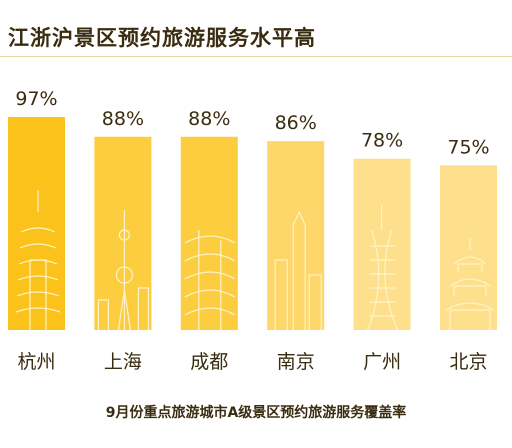  Describe the element at coordinates (382, 141) in the screenshot. I see `value-label: 78%` at that location.